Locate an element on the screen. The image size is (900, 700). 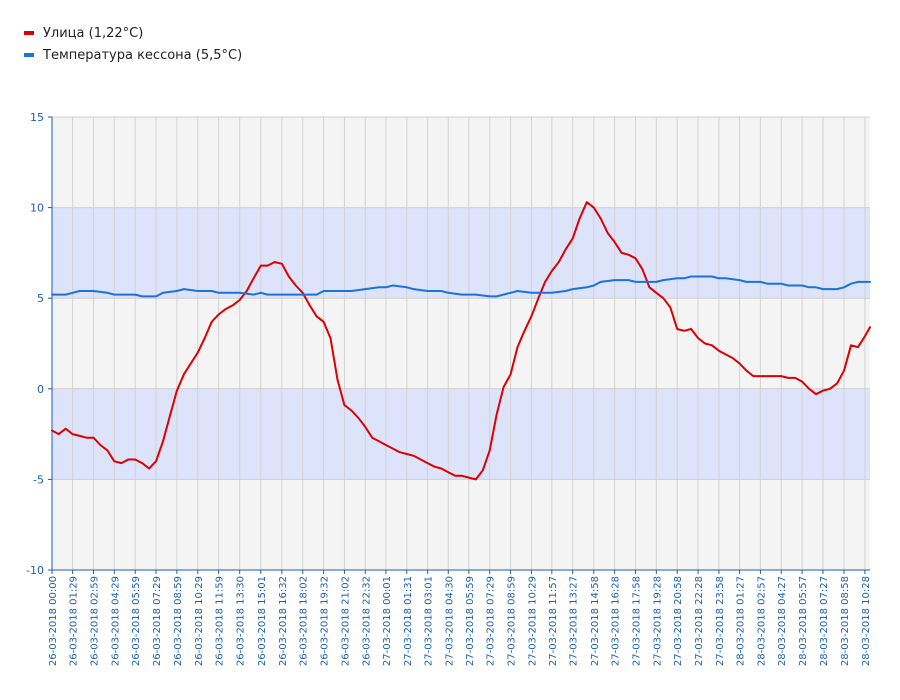
y-tick-label-1: -5 is located at coordinates (38, 479).